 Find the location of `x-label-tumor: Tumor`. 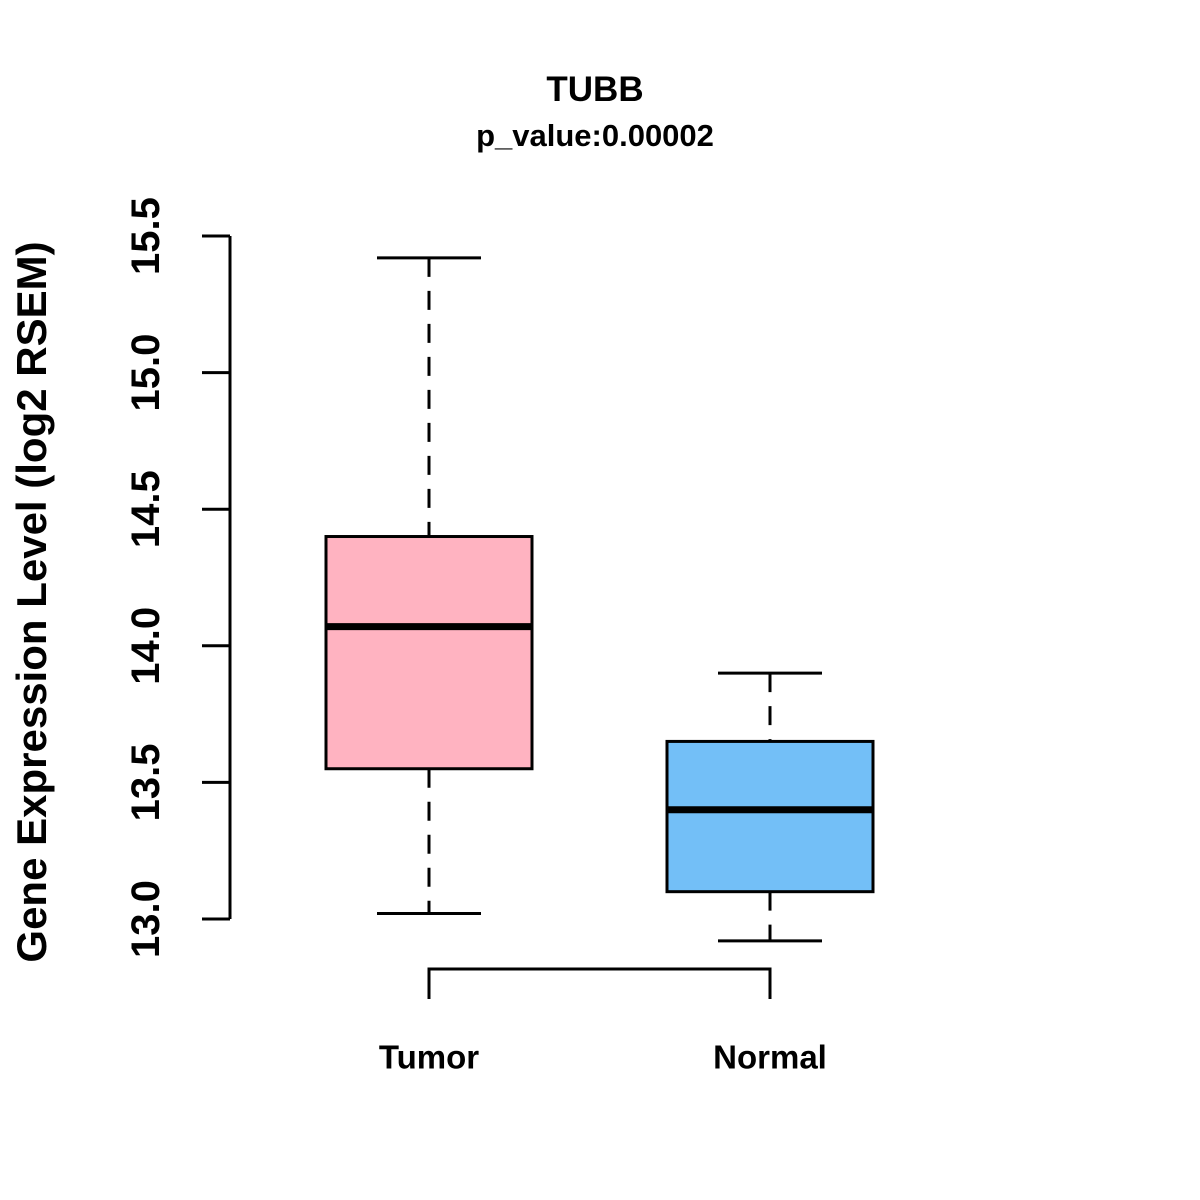

x-label-tumor: Tumor is located at coordinates (429, 1057).